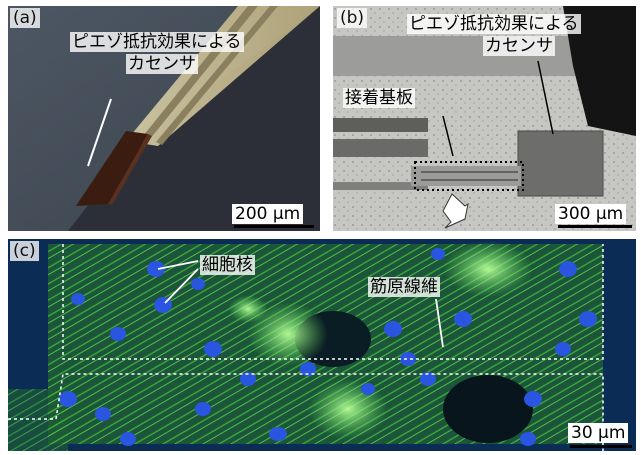  What do you see at coordinates (274, 226) in the screenshot?
I see `panel-a-scale-bar` at bounding box center [274, 226].